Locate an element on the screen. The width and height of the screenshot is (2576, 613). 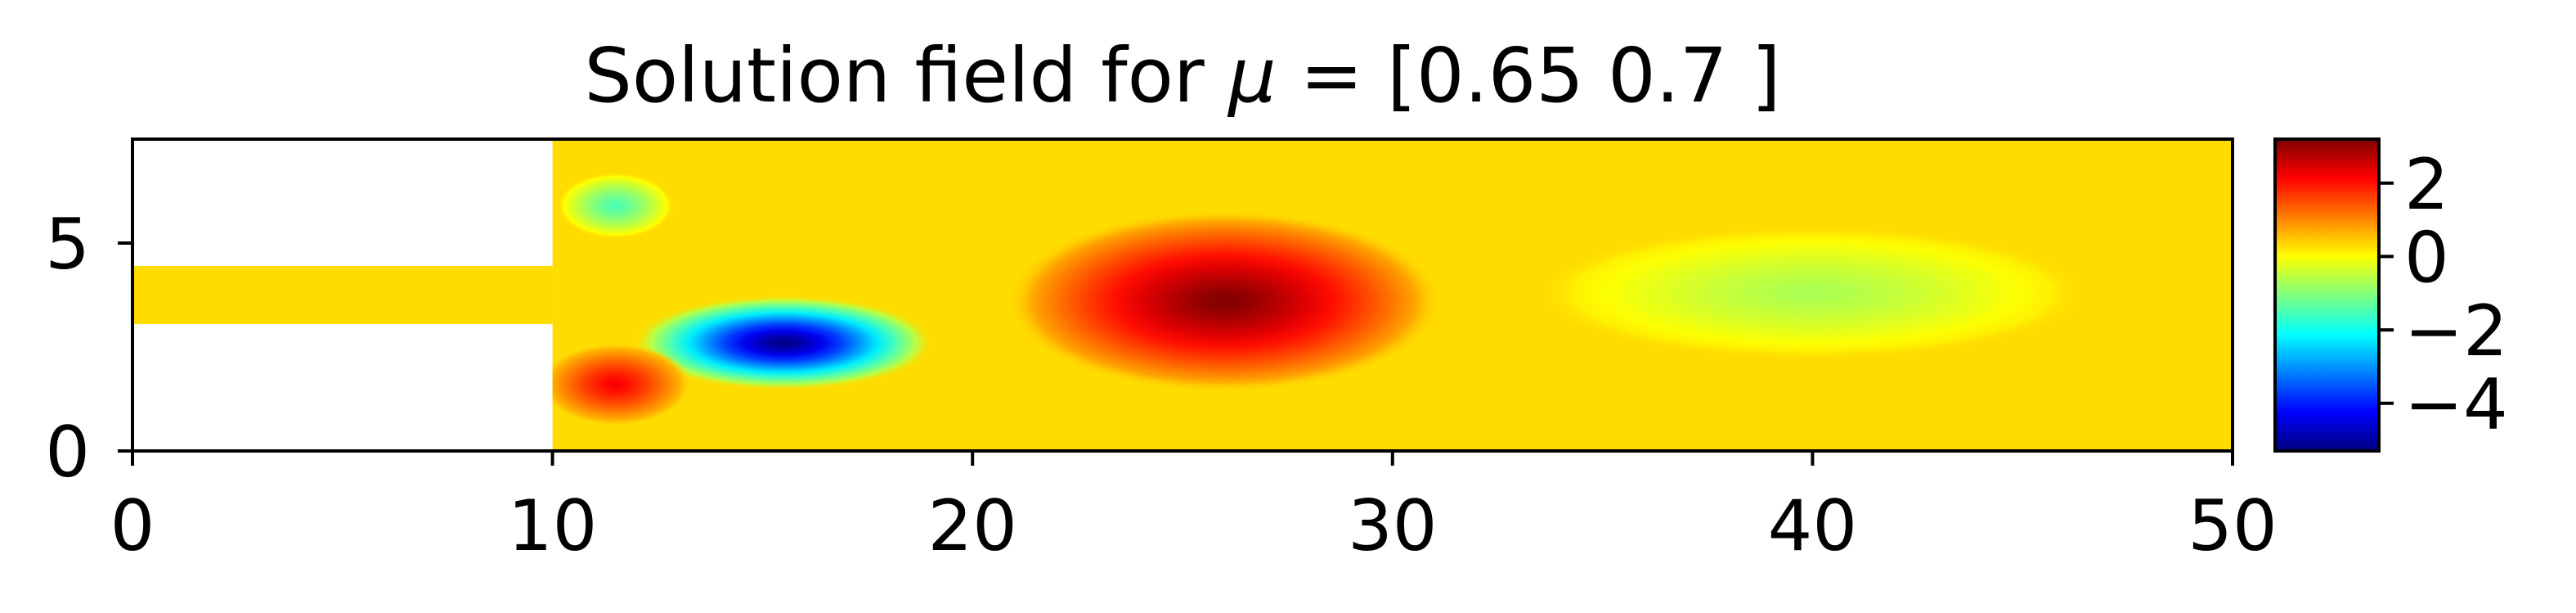
field-feature-weak-negative-wake is located at coordinates (1812, 293).